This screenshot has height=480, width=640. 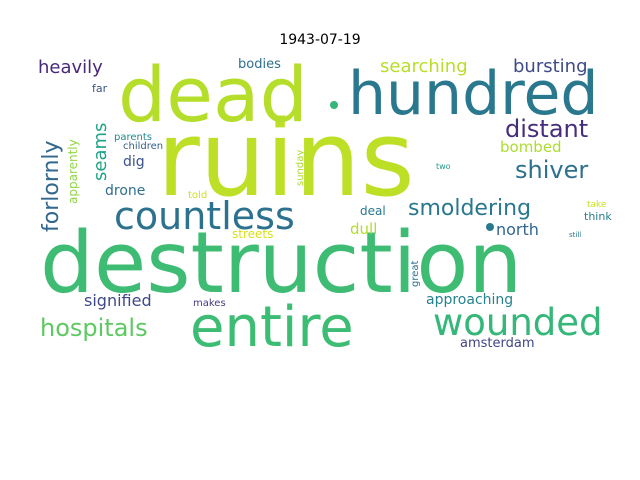 I want to click on word-still: still, so click(x=575, y=235).